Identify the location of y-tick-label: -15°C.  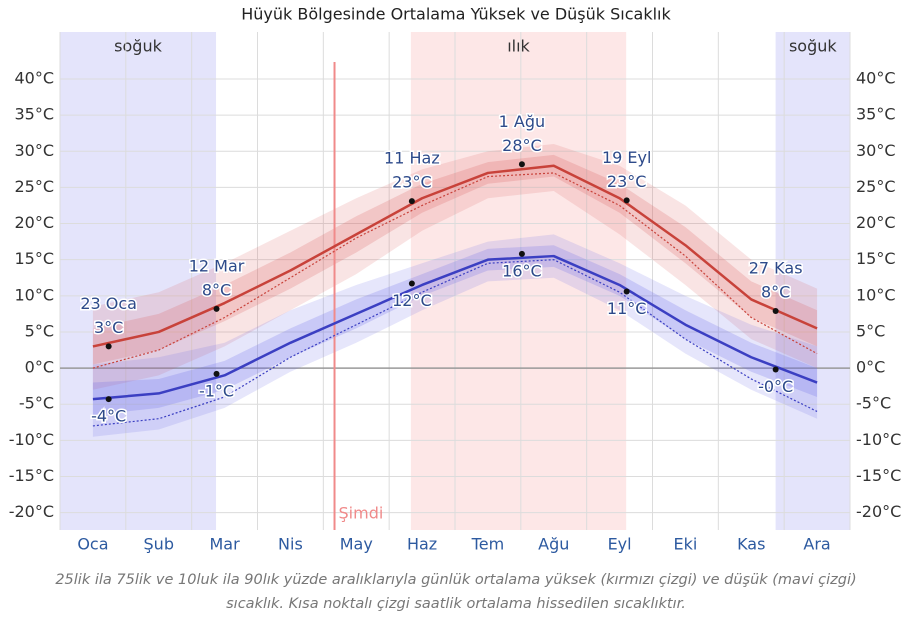
(31, 475).